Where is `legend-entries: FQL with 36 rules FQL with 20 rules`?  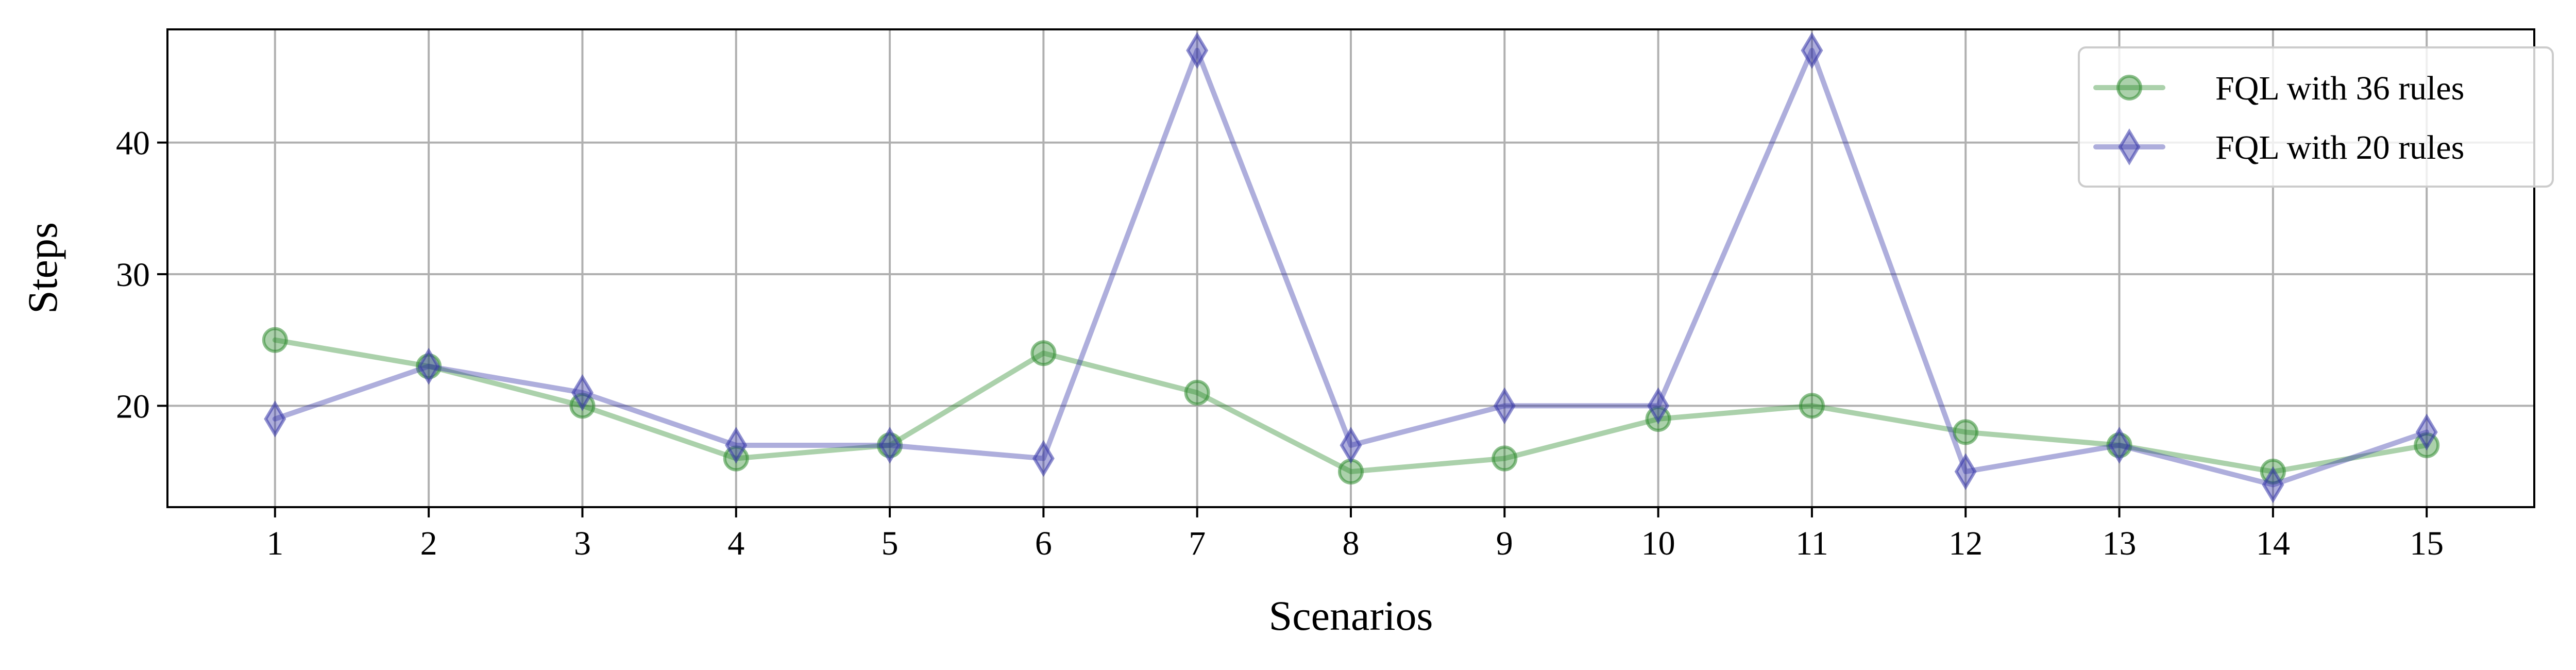 legend-entries: FQL with 36 rules FQL with 20 rules is located at coordinates (2278, 118).